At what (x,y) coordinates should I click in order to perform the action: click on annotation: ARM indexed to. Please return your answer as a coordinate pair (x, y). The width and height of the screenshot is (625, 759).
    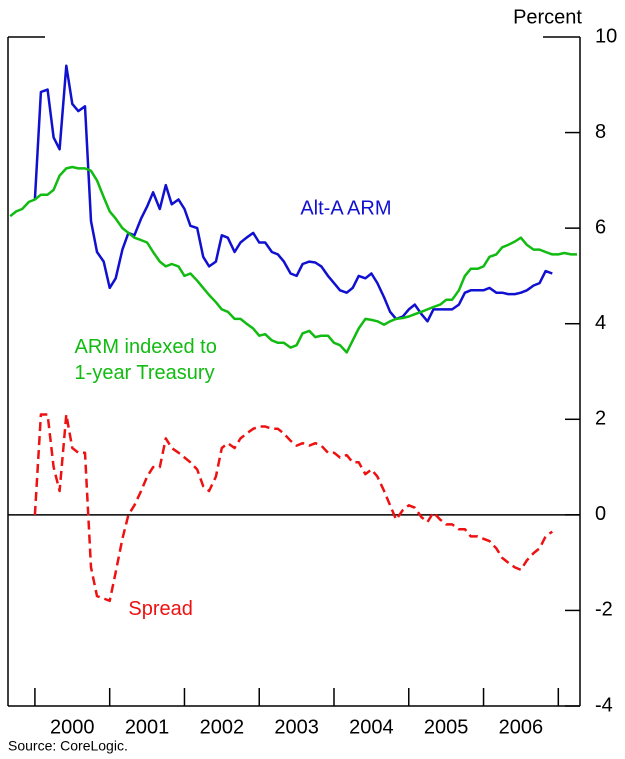
    Looking at the image, I should click on (146, 347).